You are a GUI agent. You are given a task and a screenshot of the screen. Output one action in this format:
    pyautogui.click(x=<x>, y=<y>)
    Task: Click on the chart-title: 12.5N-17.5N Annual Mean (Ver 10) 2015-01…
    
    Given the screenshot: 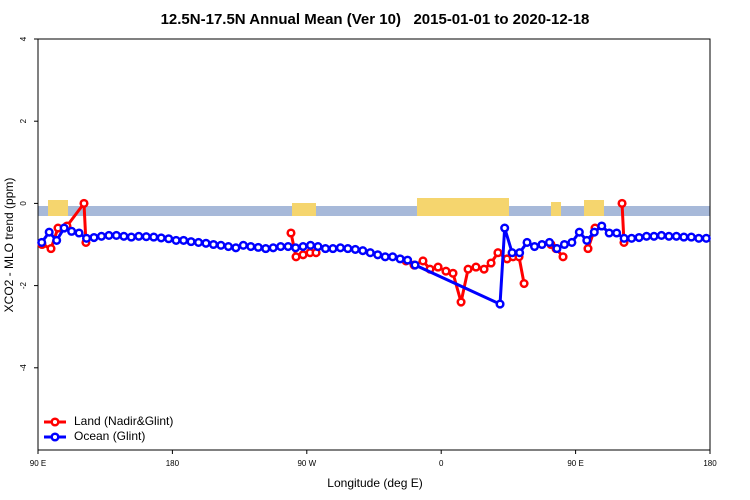 What is the action you would take?
    pyautogui.click(x=375, y=19)
    